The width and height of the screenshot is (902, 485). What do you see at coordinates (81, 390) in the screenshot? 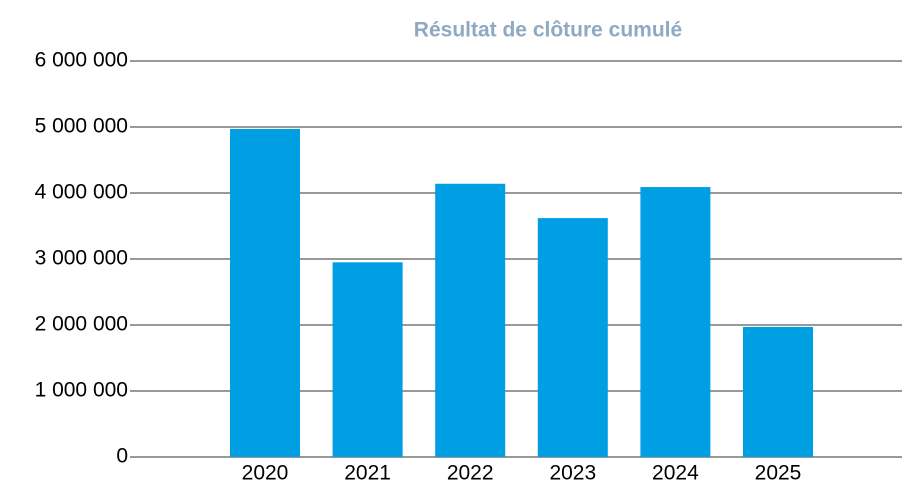
I see `y-tick-label: 1 000 000` at bounding box center [81, 390].